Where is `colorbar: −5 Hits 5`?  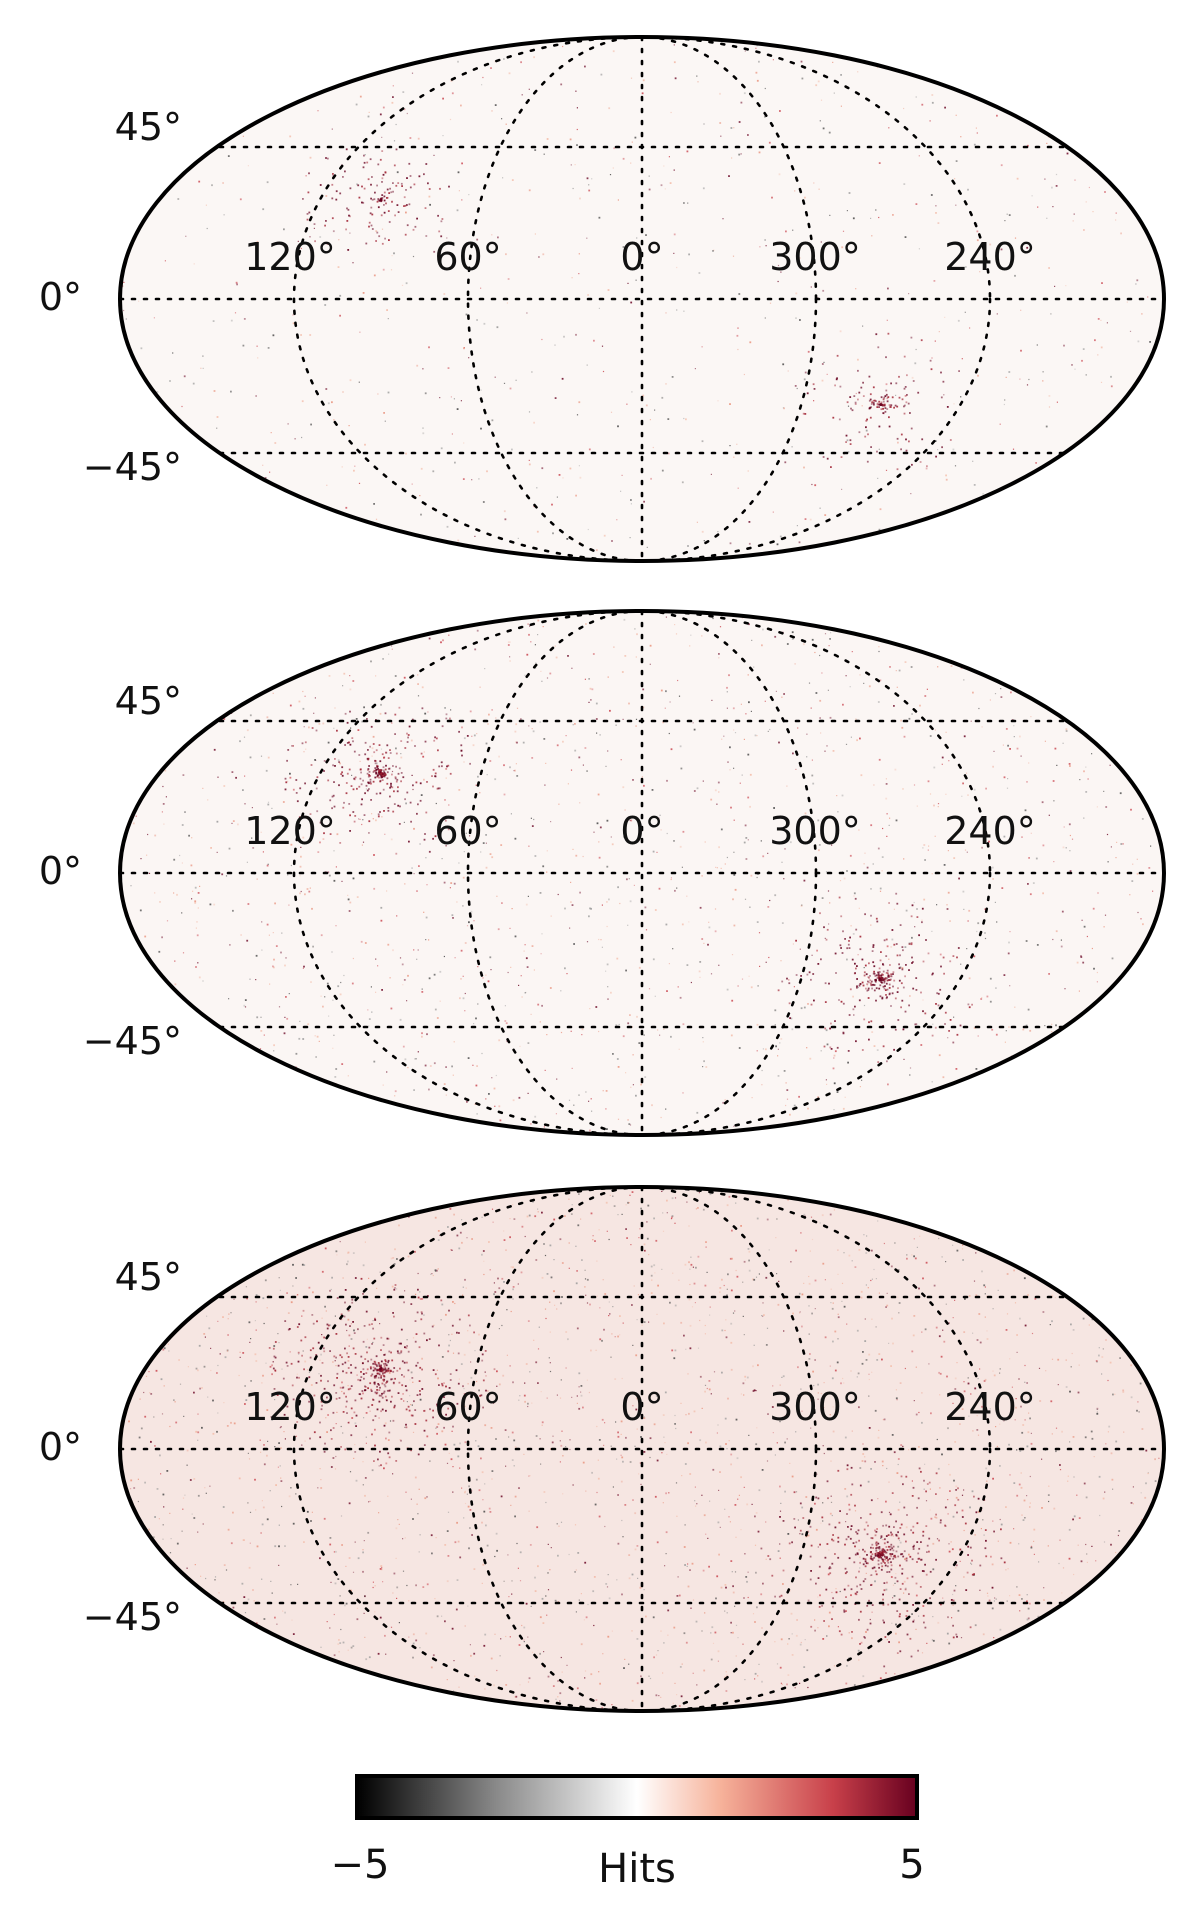
colorbar: −5 Hits 5 is located at coordinates (628, 1833).